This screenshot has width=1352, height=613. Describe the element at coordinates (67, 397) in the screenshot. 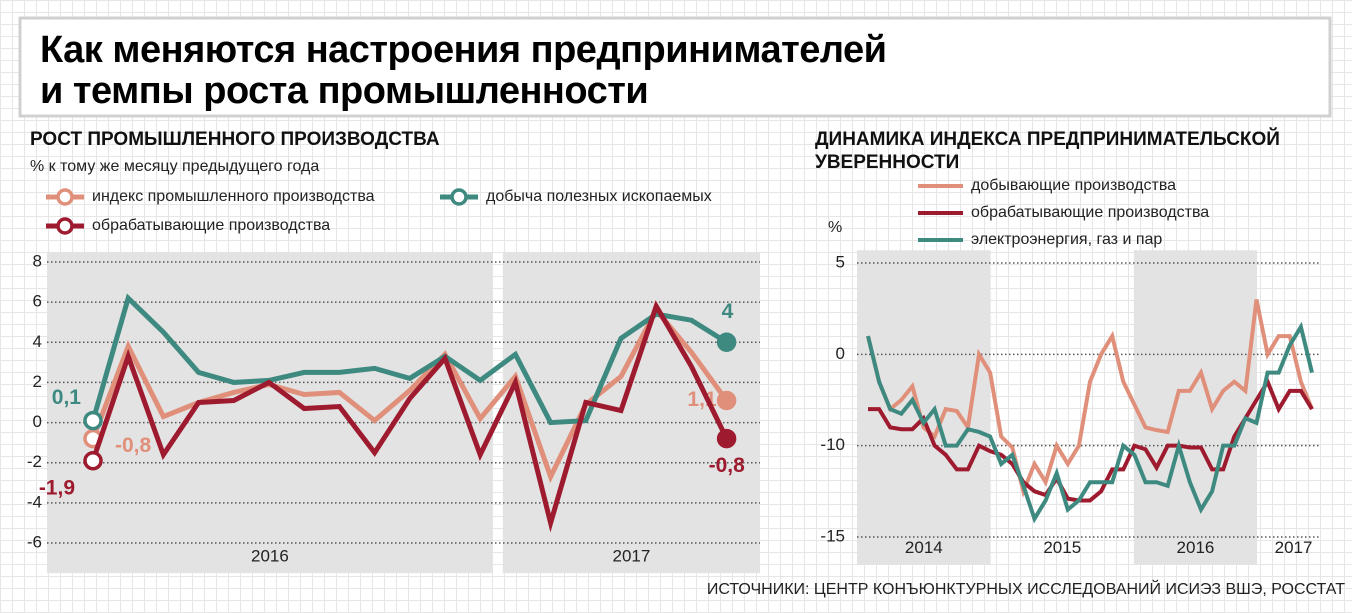

I see `value-label: 0,1` at that location.